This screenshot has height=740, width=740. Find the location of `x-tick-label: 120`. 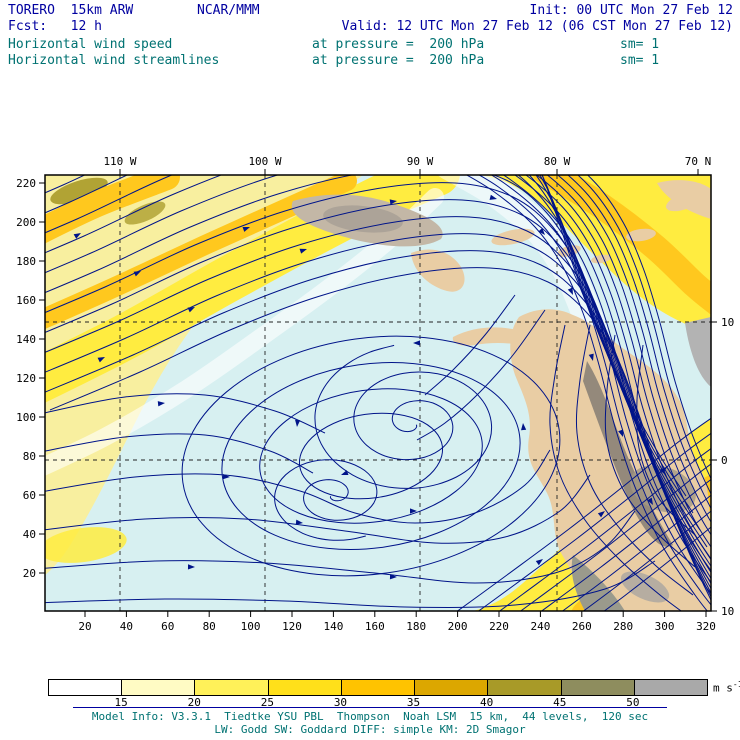

x-tick-label: 120 is located at coordinates (292, 626).